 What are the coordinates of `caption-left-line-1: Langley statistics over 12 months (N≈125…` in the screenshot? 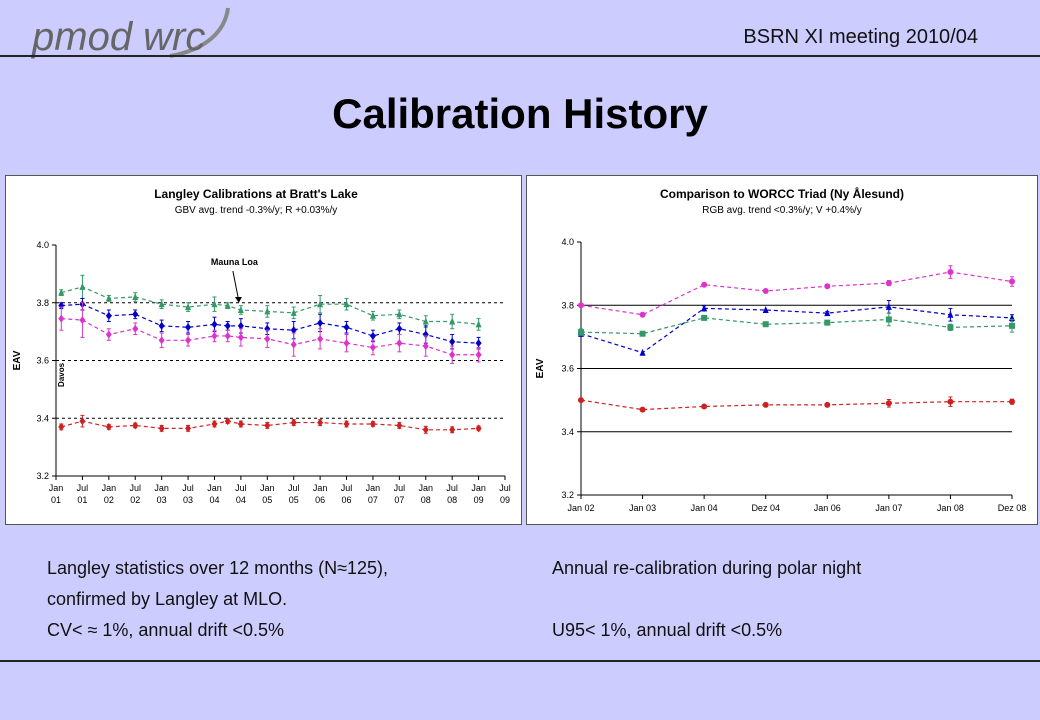 It's located at (218, 568).